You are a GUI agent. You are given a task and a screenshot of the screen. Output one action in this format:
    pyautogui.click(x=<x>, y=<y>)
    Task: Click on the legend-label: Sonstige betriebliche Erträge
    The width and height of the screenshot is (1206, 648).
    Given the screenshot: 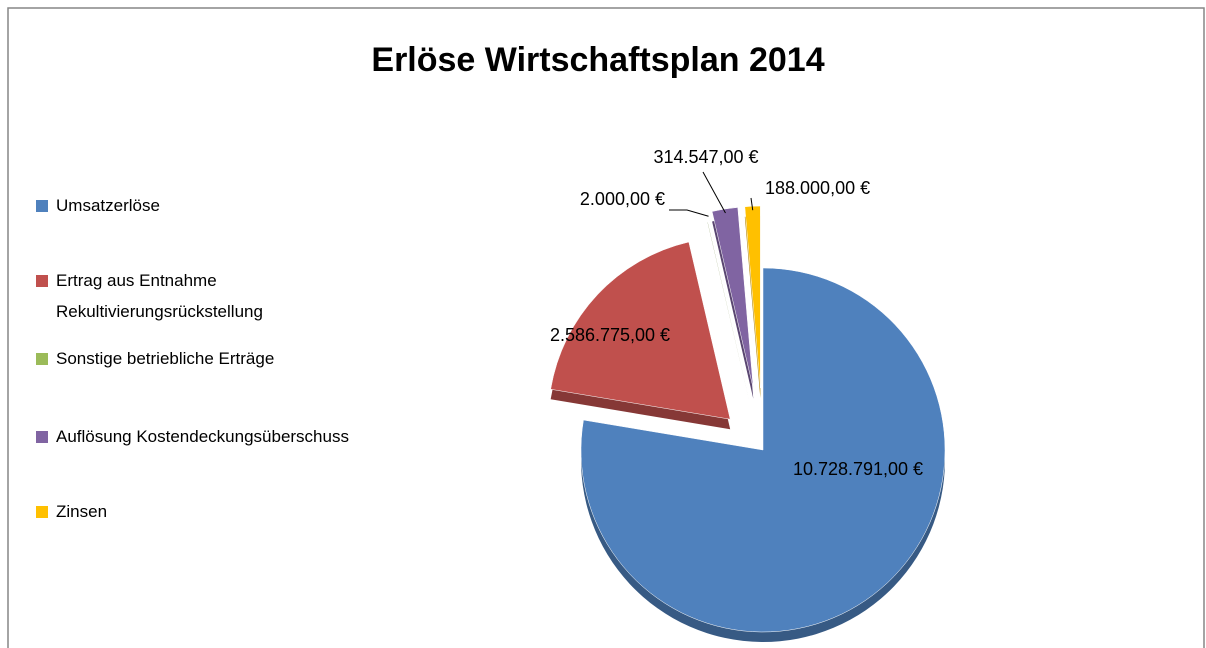 What is the action you would take?
    pyautogui.click(x=165, y=358)
    